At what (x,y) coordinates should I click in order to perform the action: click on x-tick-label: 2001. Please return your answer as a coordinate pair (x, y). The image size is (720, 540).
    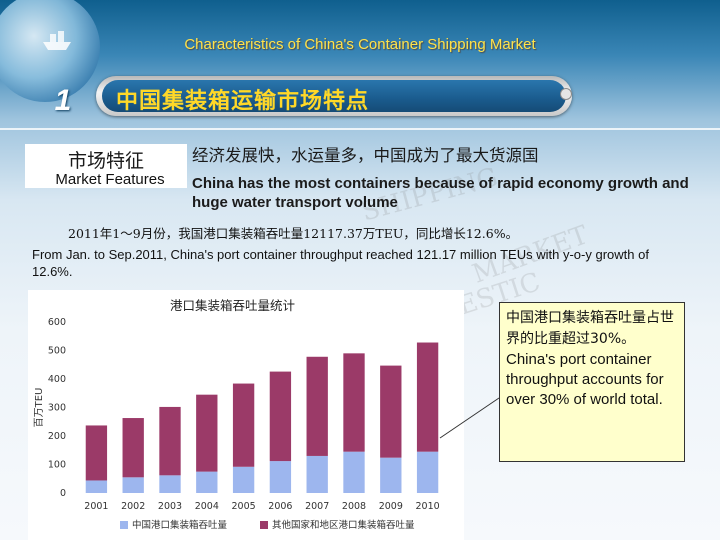
    Looking at the image, I should click on (96, 506).